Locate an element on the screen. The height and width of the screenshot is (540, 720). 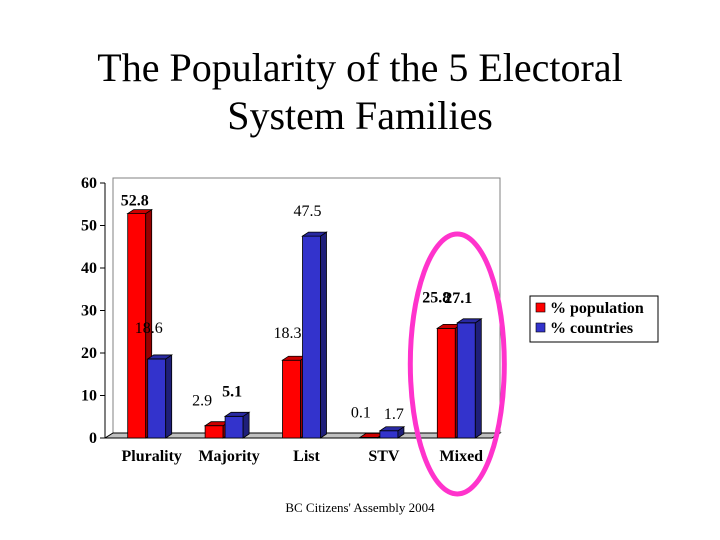
data-label: 27.1 is located at coordinates (458, 298).